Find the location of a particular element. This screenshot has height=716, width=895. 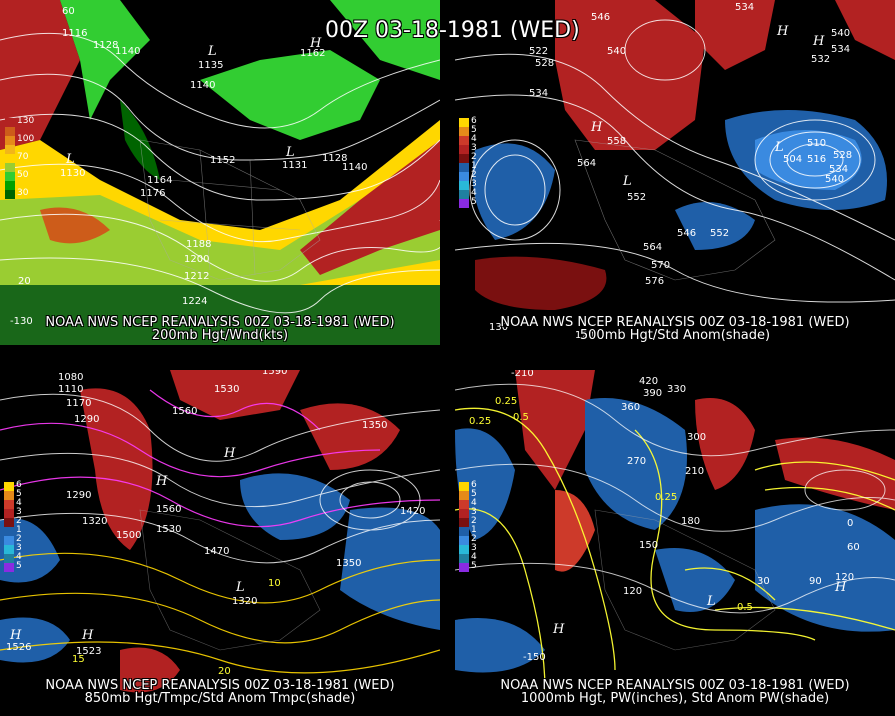

colorbar-swatch: 100 is located at coordinates (19, 139).